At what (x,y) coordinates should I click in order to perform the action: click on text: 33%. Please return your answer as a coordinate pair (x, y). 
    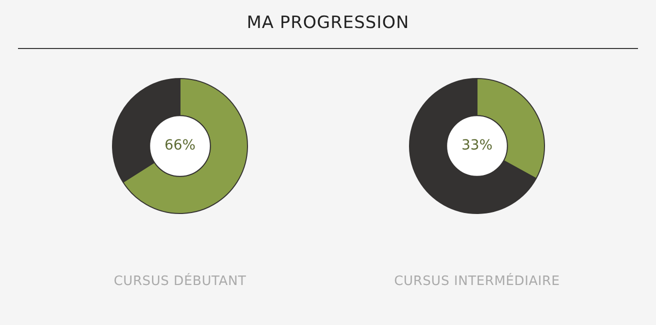
    Looking at the image, I should click on (477, 146).